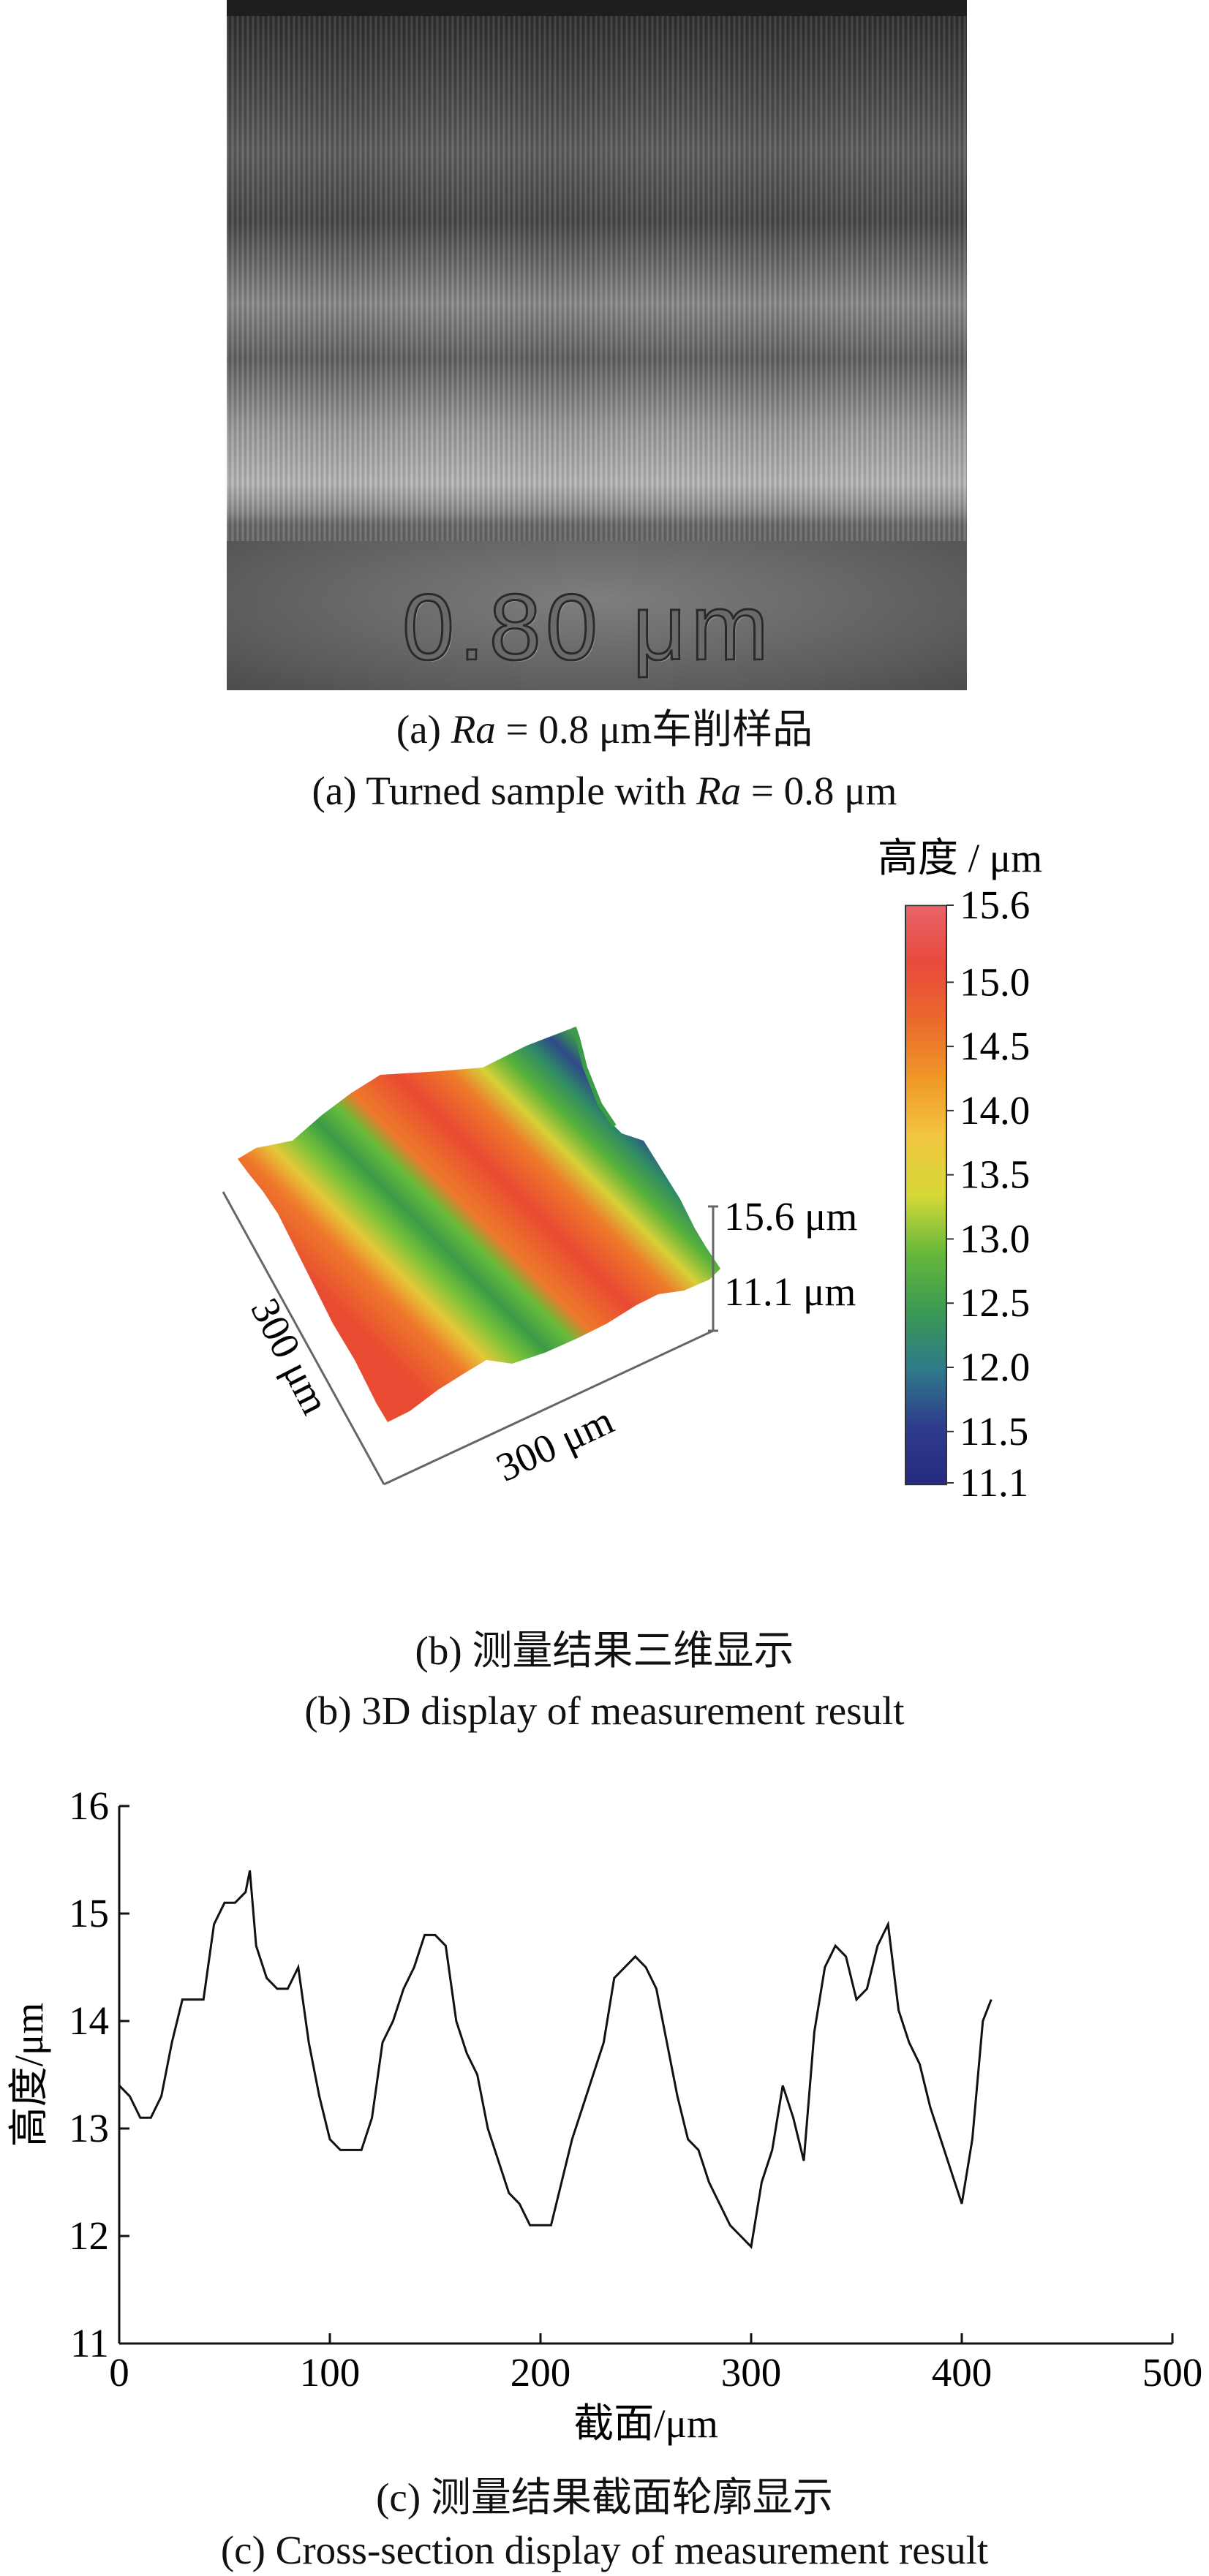 The image size is (1209, 2576). What do you see at coordinates (995, 981) in the screenshot?
I see `colorbar-tick-label: 15.0` at bounding box center [995, 981].